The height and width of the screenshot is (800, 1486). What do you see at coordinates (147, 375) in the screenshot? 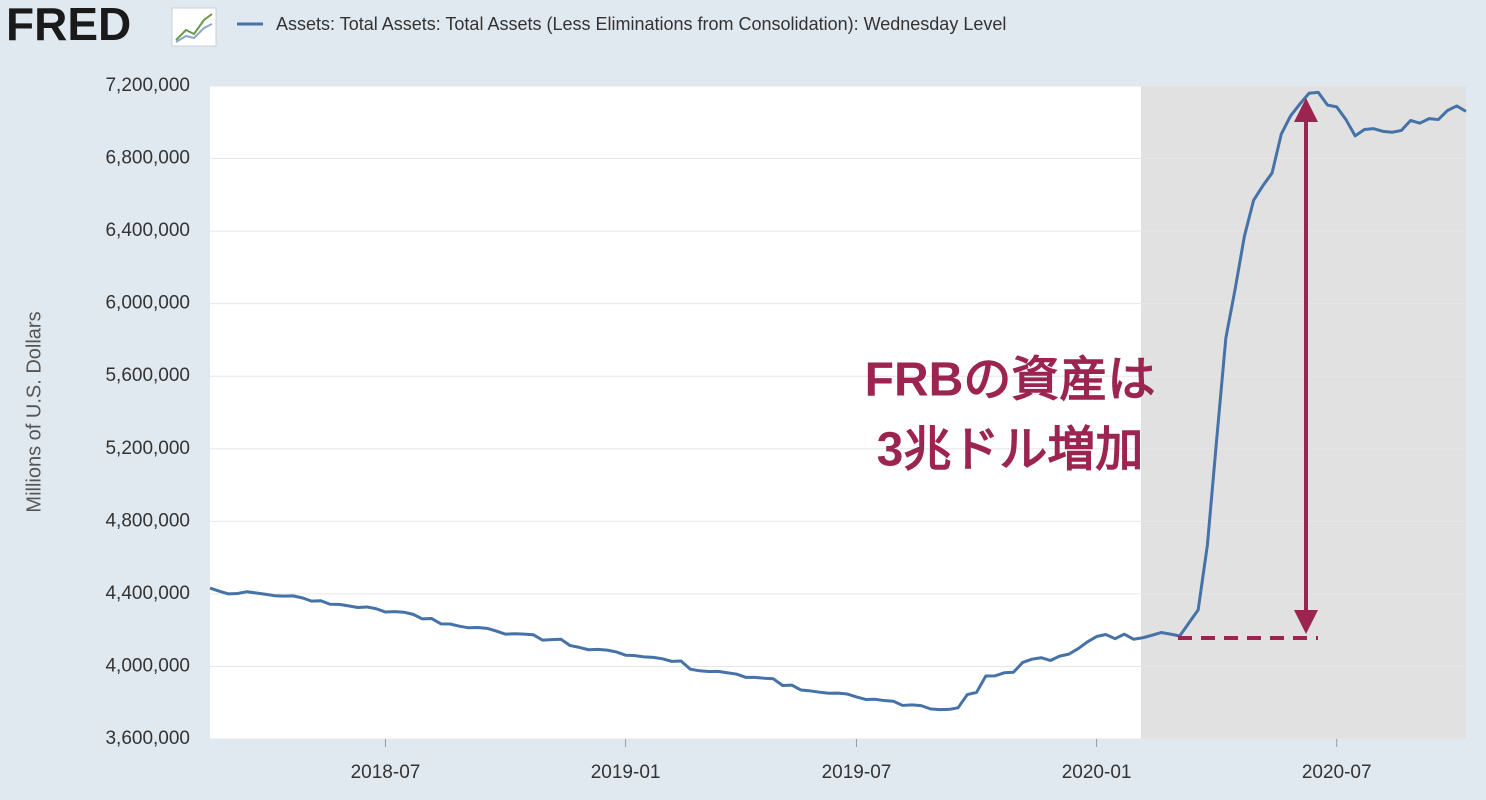
I see `y-tick-label: 5,600,000` at bounding box center [147, 375].